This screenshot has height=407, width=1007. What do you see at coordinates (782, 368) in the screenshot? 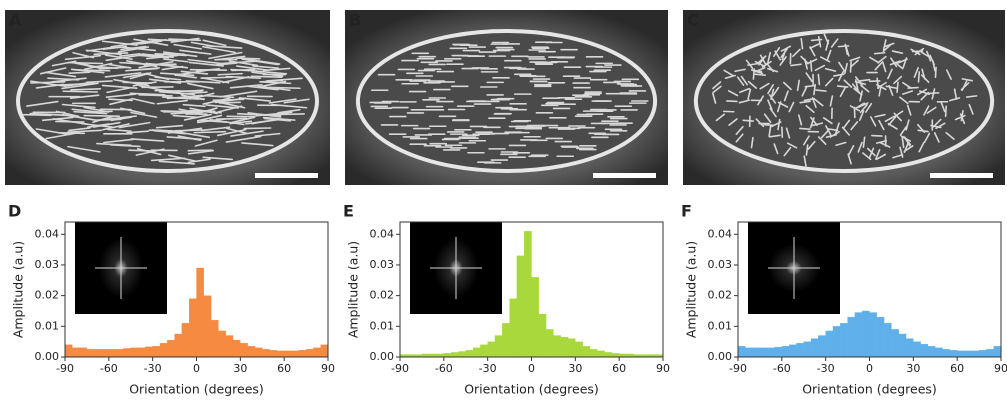
I see `x-tick-label: -60` at bounding box center [782, 368].